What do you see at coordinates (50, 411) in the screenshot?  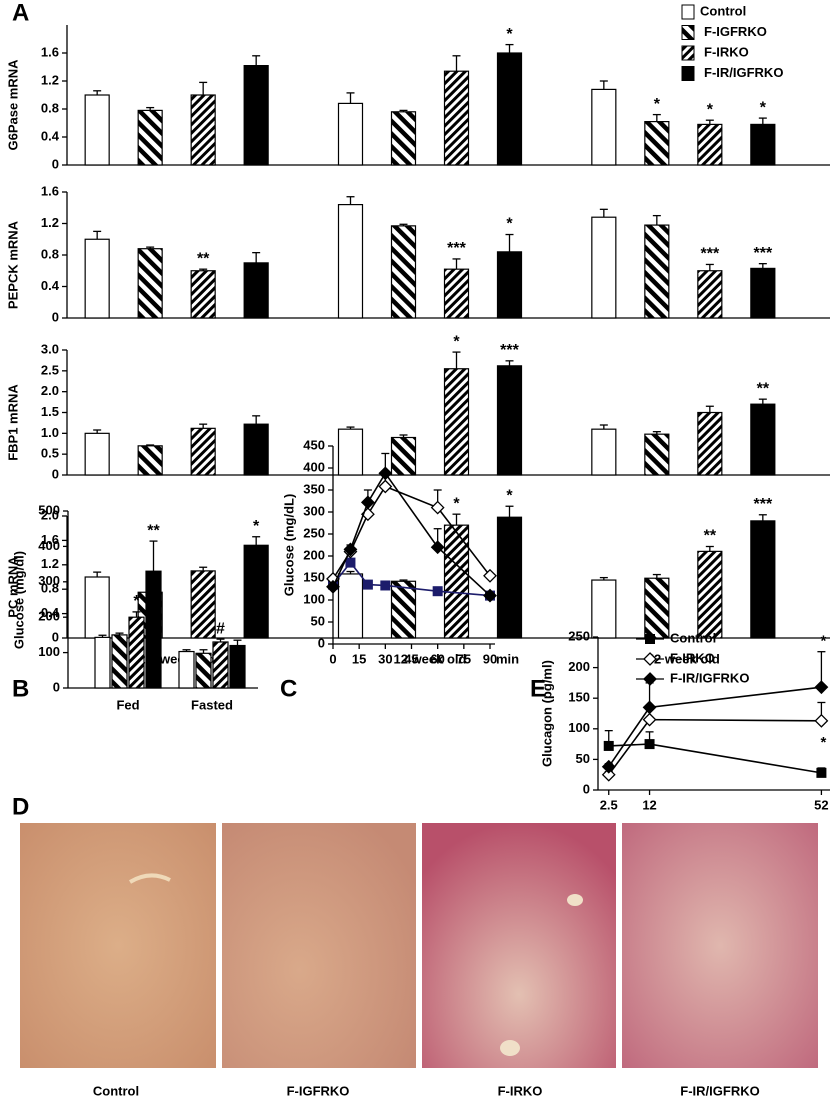 I see `y-tick-label: 1.5` at bounding box center [50, 411].